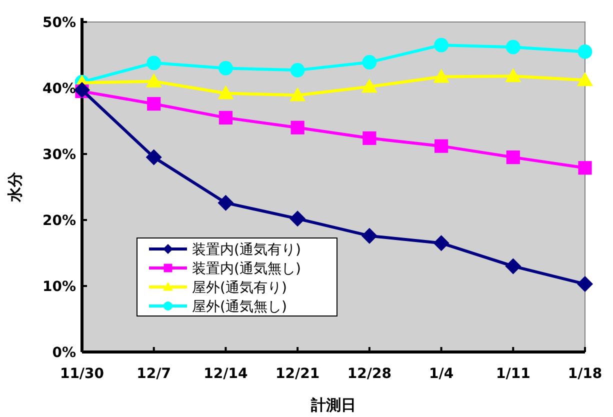  I want to click on legend-label: 装置内(通気無し), so click(246, 269).